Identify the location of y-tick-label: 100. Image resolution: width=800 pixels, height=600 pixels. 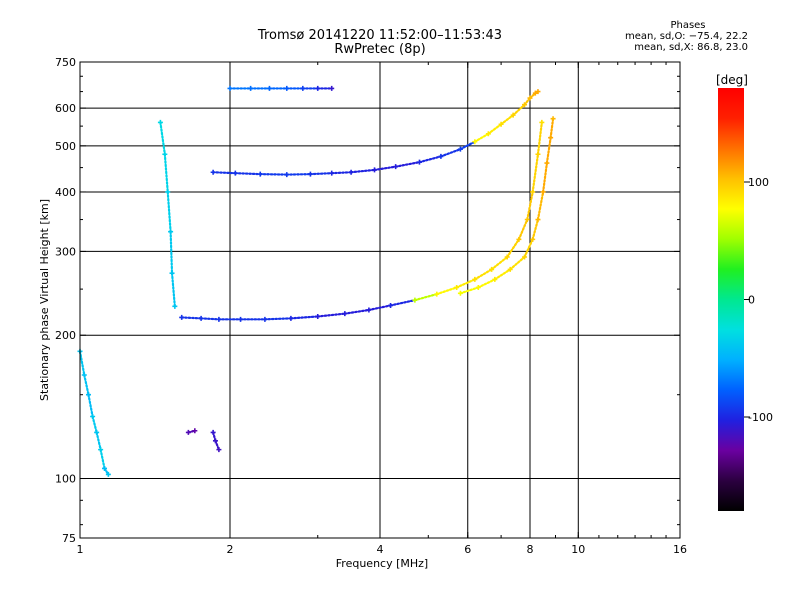
(65, 479).